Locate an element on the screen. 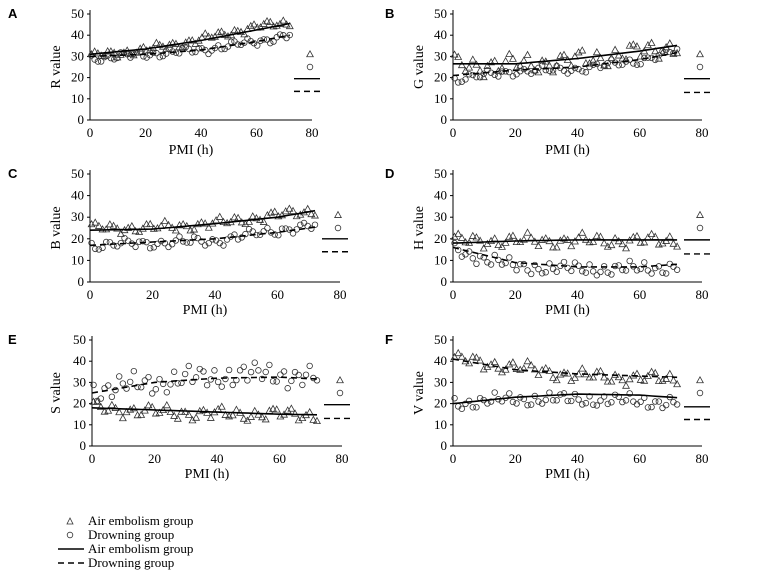 The width and height of the screenshot is (769, 588). x-tick-label: 20 is located at coordinates (515, 294).